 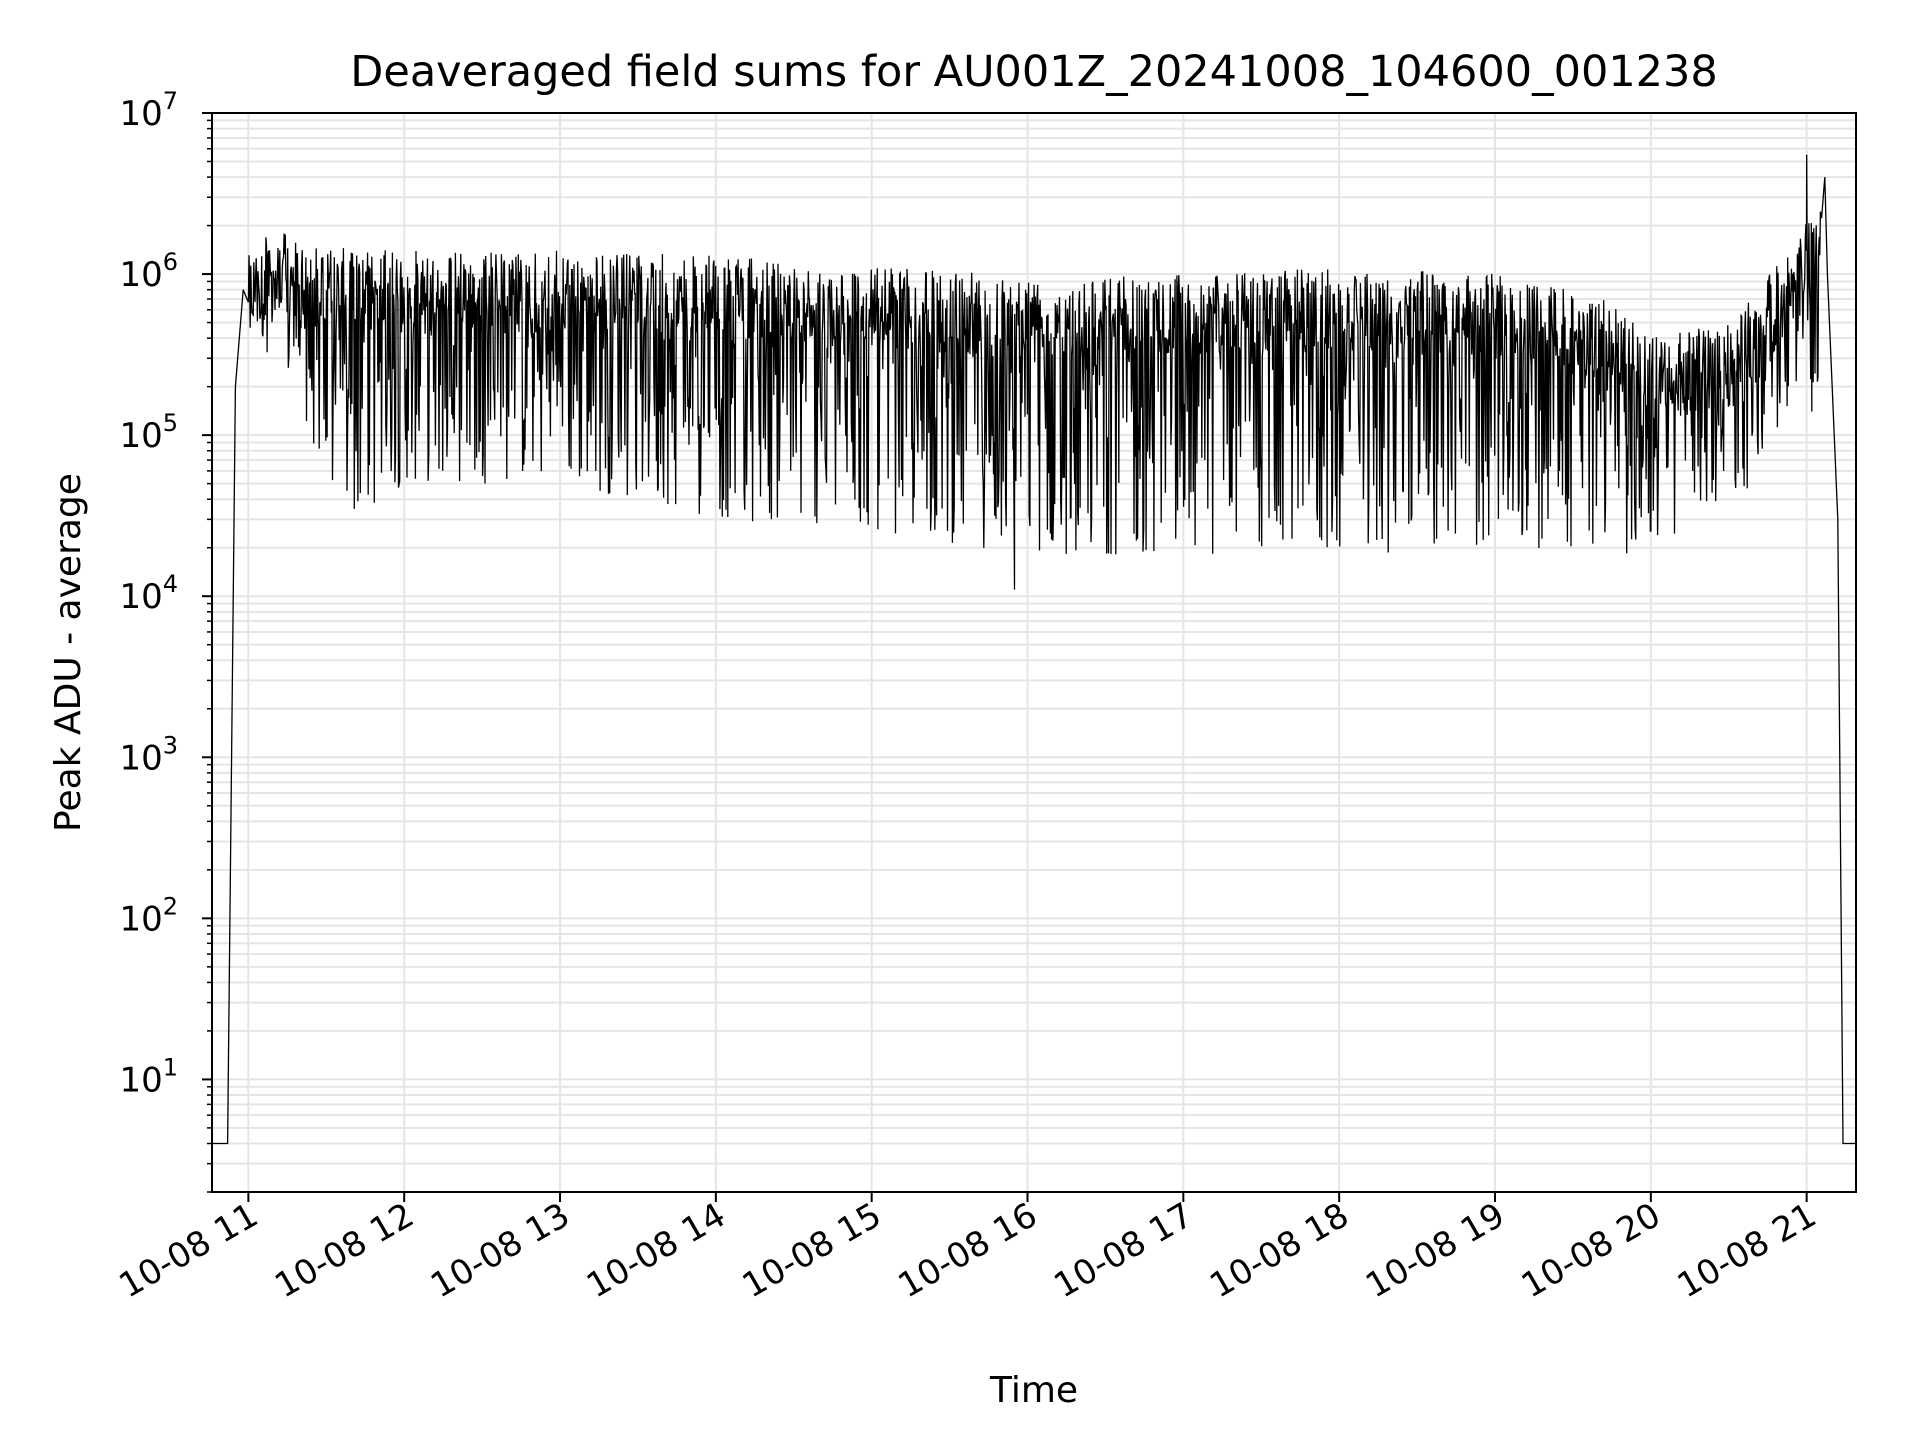 I want to click on x-tick-label: 10-08 13, so click(x=500, y=1250).